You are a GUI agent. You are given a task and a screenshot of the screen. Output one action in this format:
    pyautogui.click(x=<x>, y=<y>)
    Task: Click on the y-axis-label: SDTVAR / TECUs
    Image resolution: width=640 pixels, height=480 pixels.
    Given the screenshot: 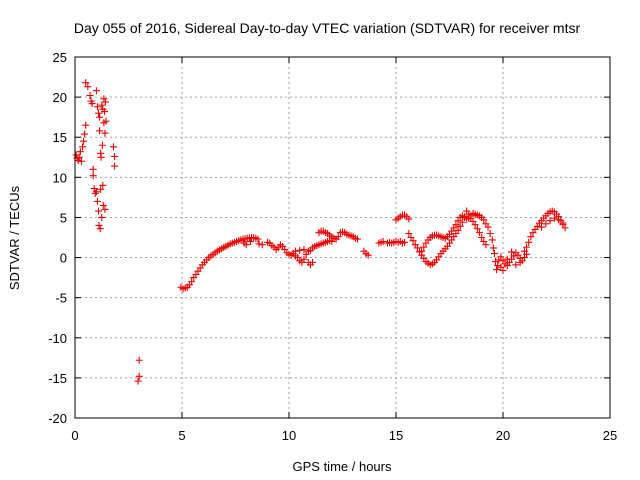 What is the action you would take?
    pyautogui.click(x=14, y=237)
    